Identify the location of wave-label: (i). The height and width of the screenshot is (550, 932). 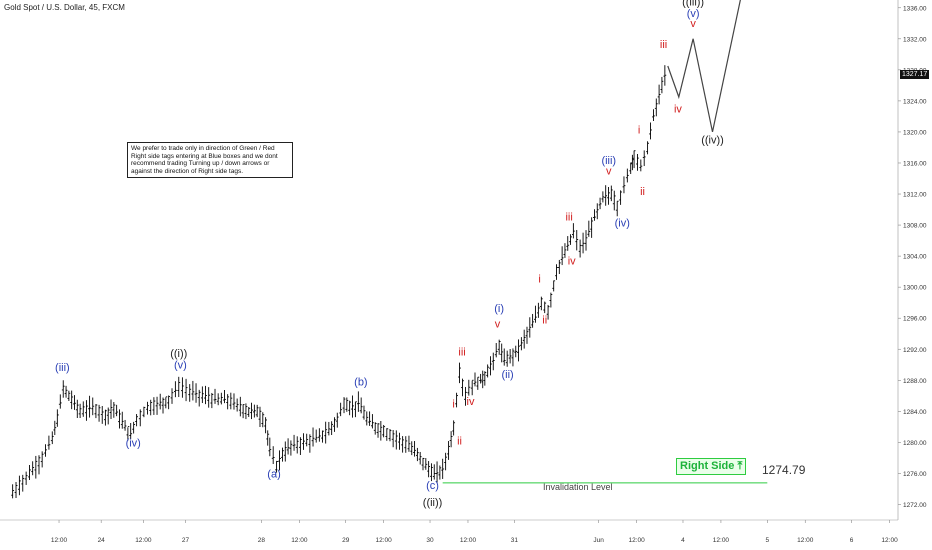
(499, 309).